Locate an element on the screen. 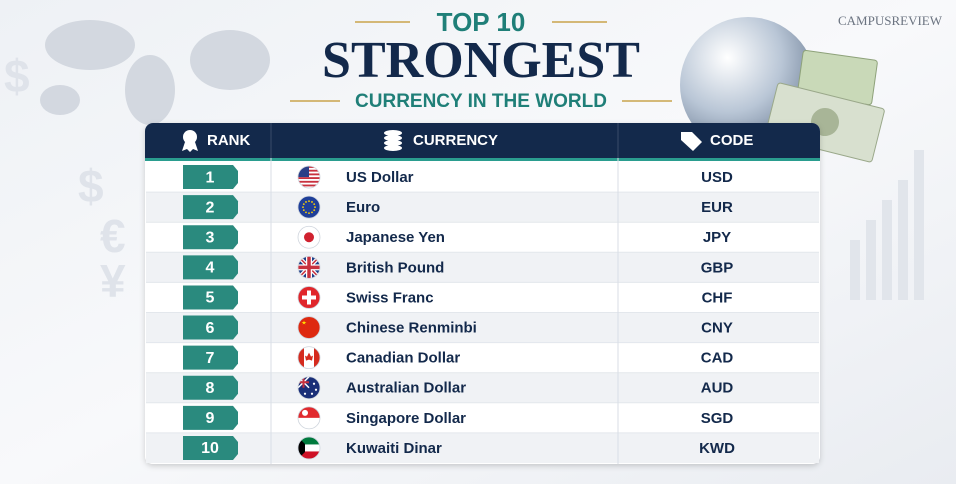  rank-number: 9 is located at coordinates (210, 418).